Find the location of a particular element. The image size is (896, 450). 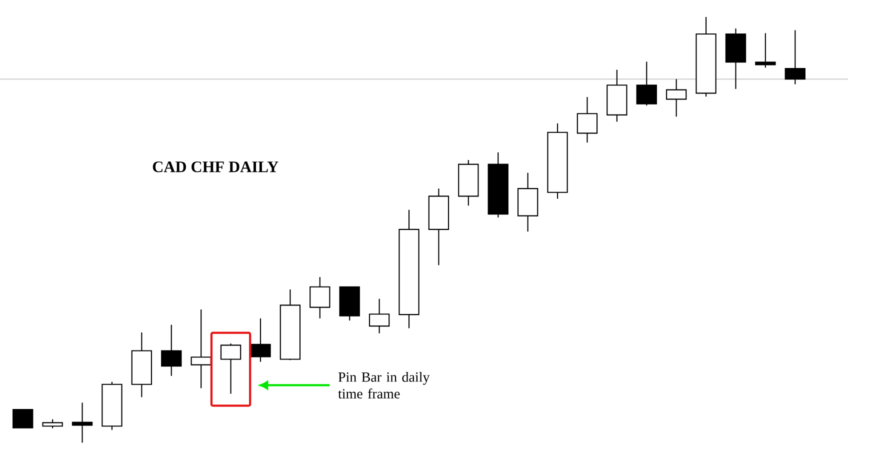

annotation: Pin Bar in daily time frame is located at coordinates (384, 385).